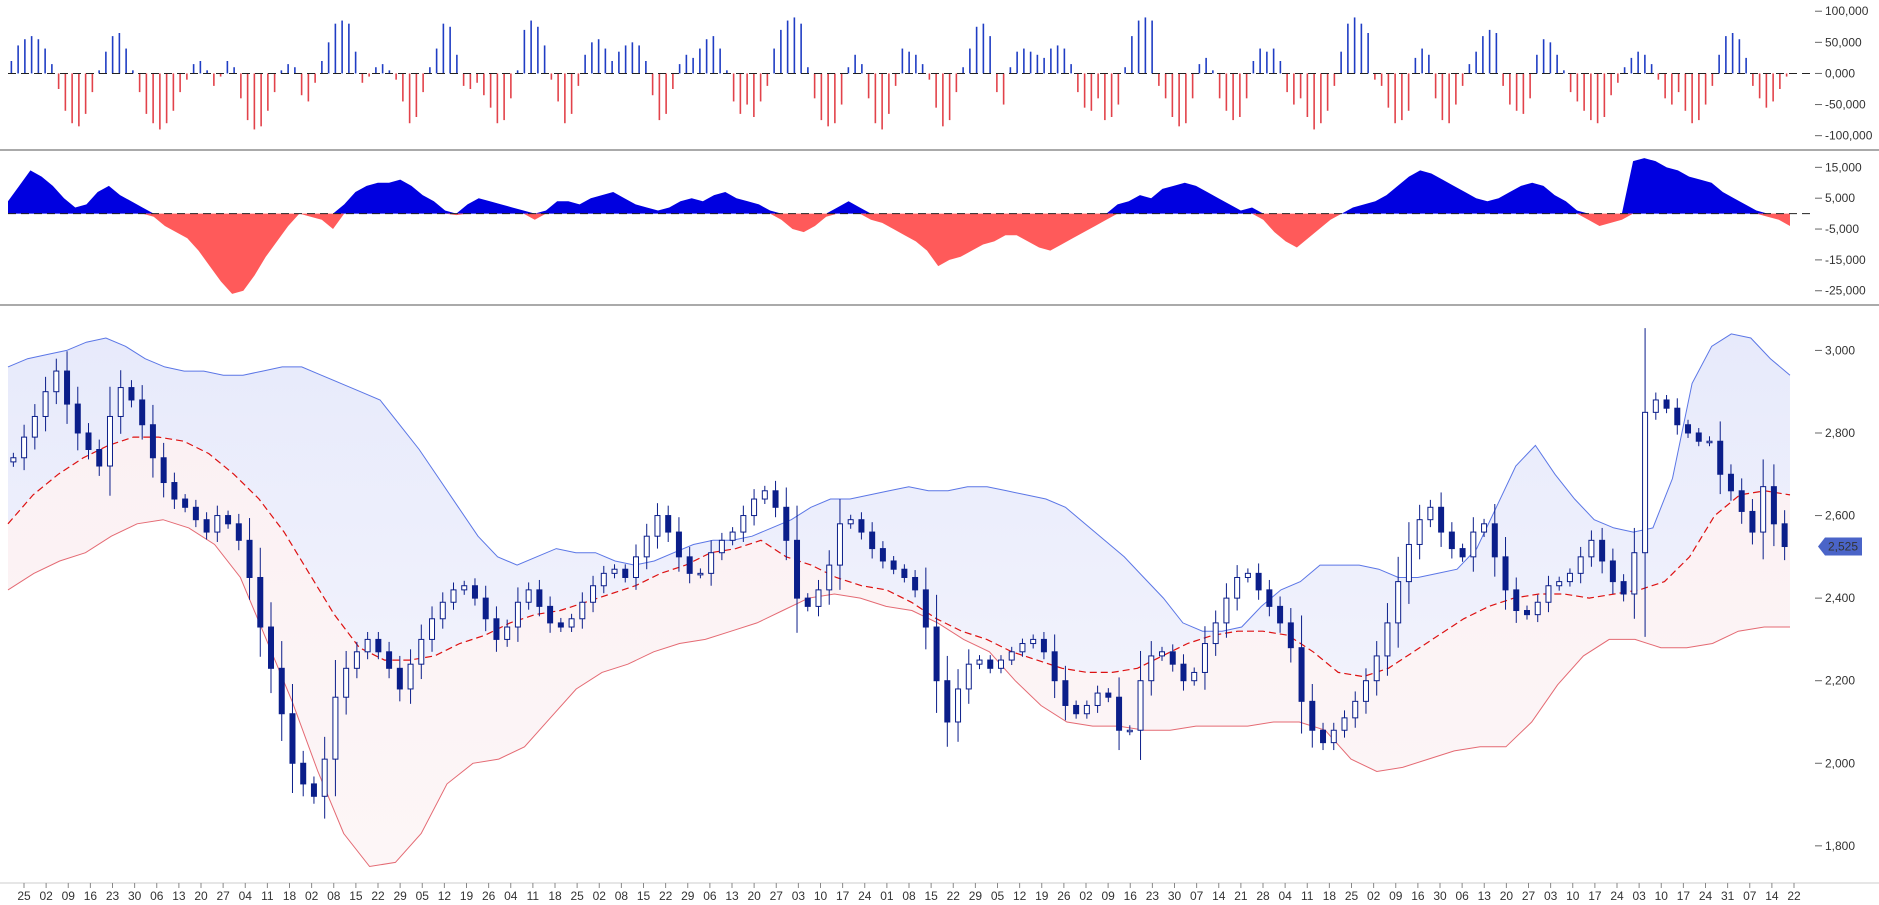 This screenshot has width=1879, height=905. I want to click on negative-area, so click(899, 253).